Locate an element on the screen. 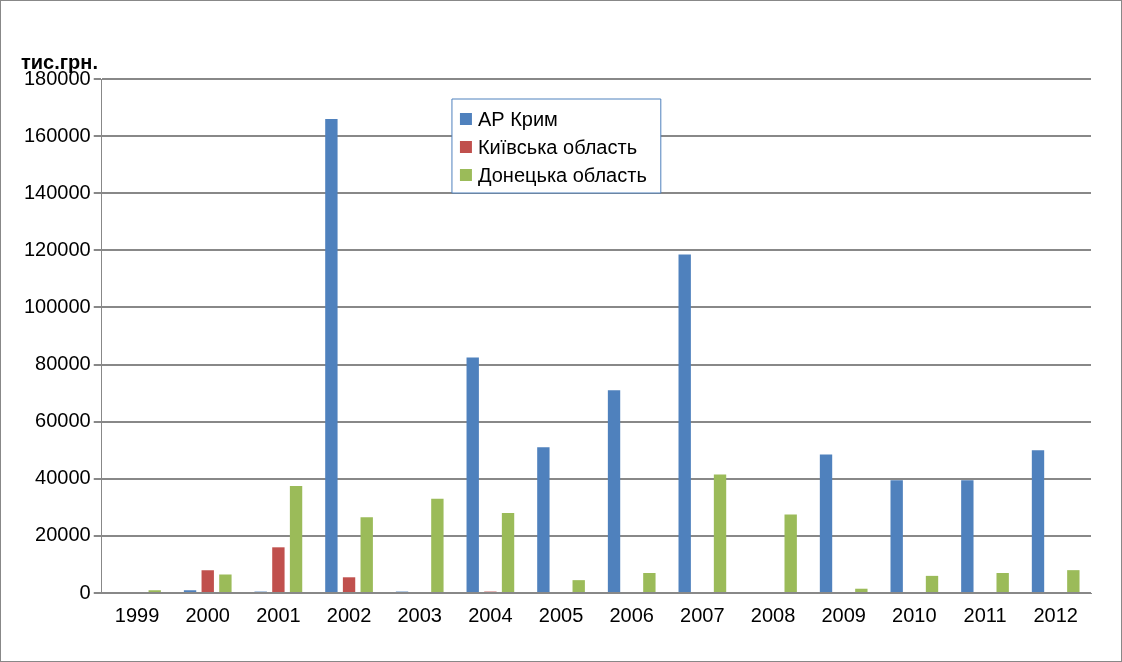  y-tick-label: 80000 is located at coordinates (63, 363).